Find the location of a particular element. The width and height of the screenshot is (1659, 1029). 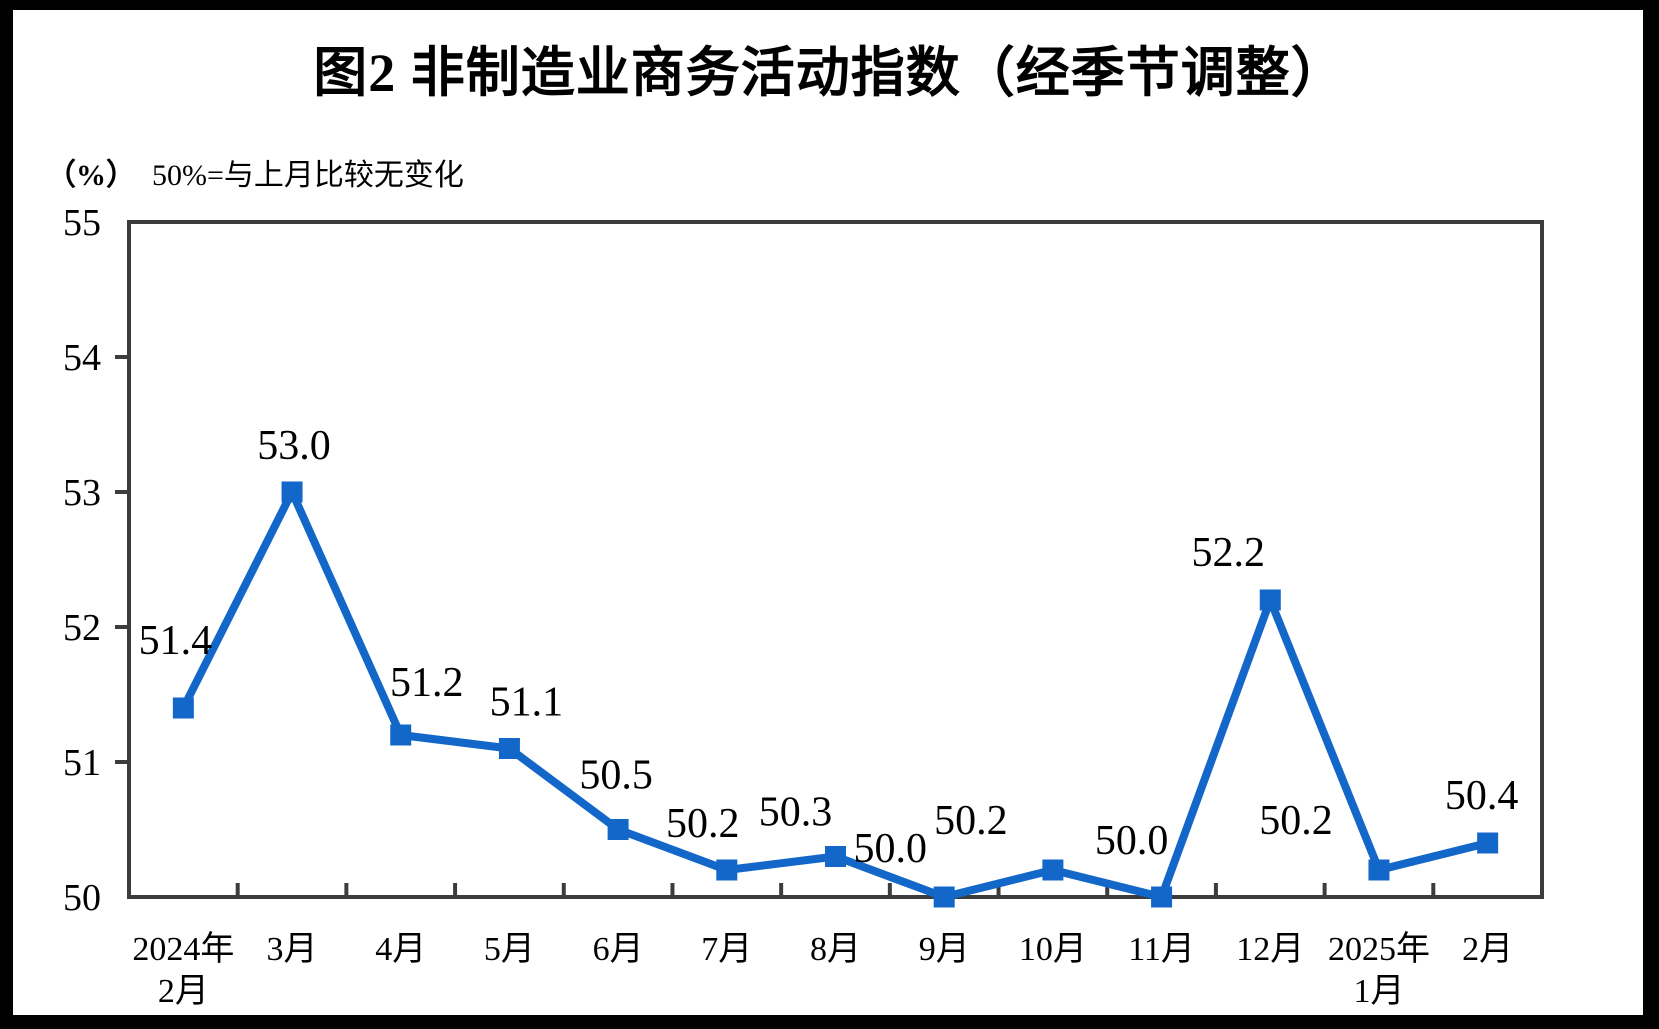

x-axis-category-label: 3月 is located at coordinates (292, 949).